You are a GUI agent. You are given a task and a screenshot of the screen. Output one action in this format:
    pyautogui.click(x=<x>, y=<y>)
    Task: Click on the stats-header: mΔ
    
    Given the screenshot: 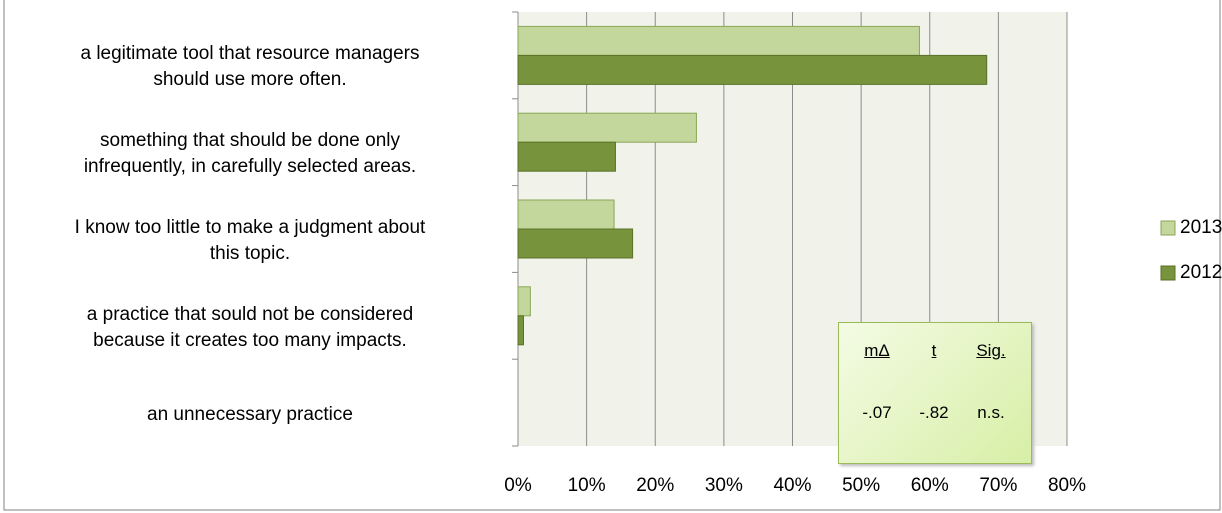 What is the action you would take?
    pyautogui.click(x=877, y=350)
    